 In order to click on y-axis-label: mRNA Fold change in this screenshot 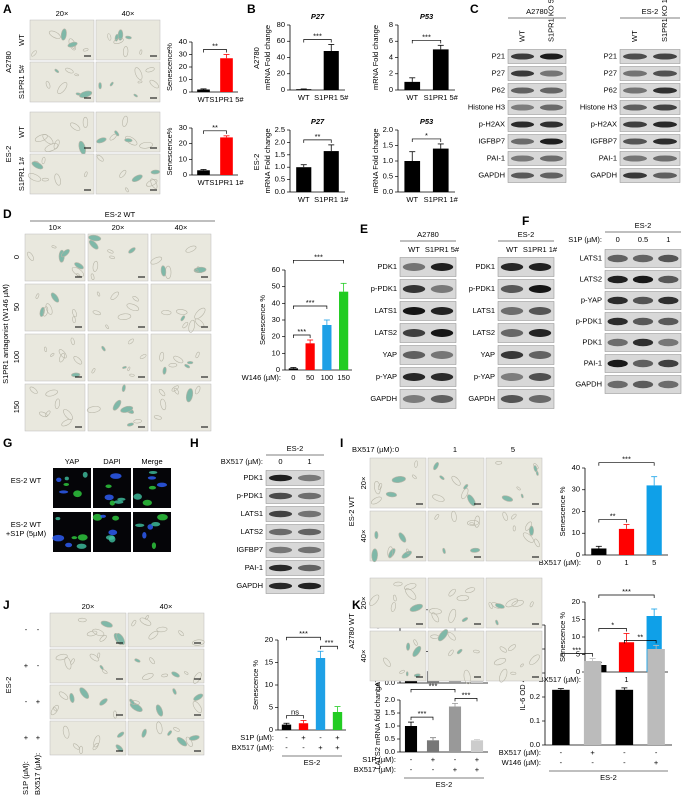, I will do `click(375, 57)`.